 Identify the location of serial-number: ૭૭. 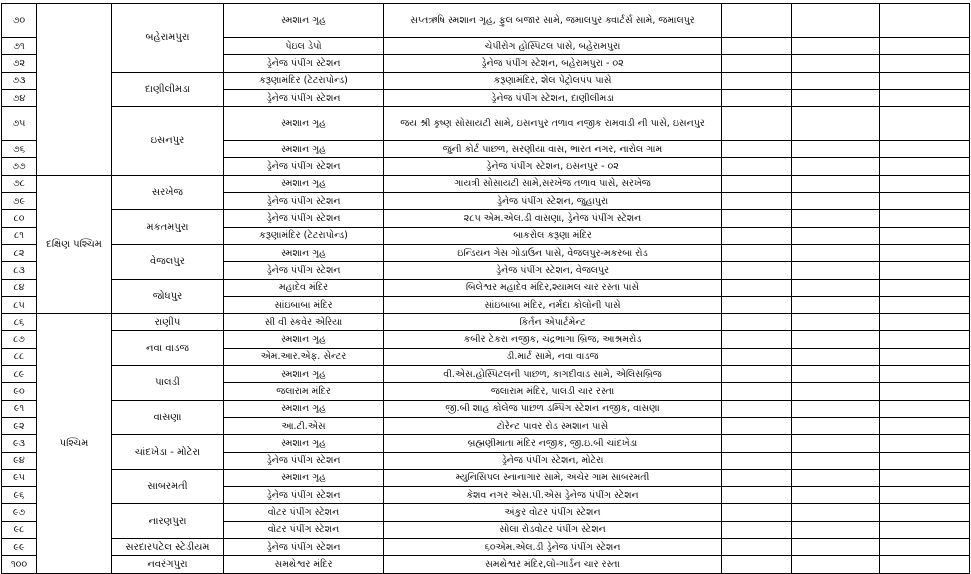
(19, 166).